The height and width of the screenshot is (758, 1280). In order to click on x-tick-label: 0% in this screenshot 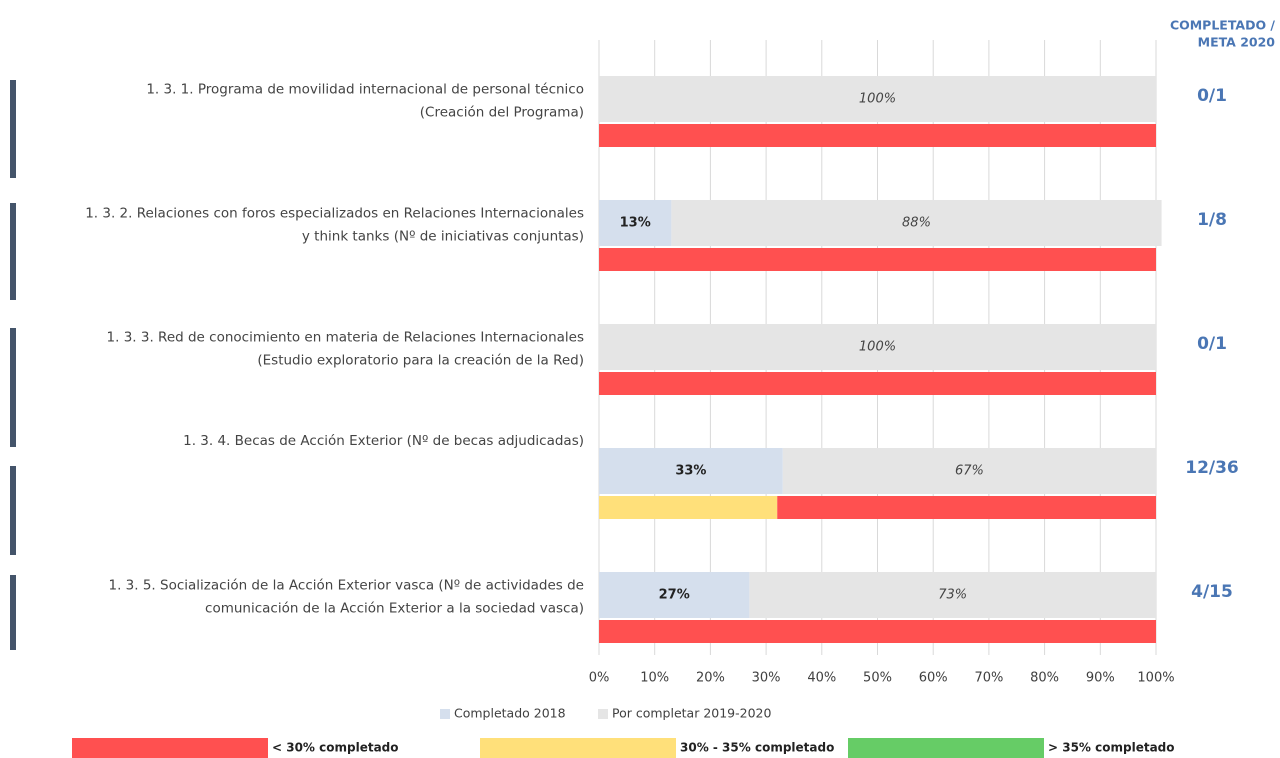, I will do `click(599, 678)`.